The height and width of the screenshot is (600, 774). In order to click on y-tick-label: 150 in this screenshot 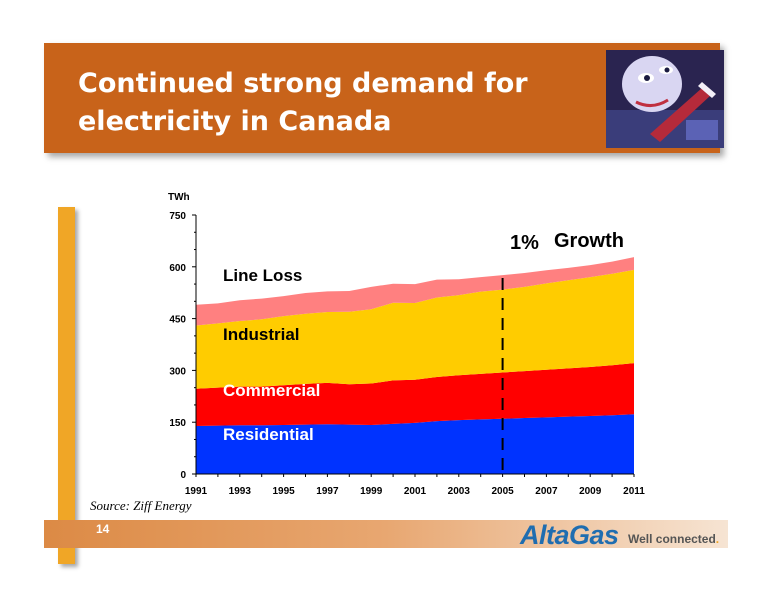, I will do `click(177, 423)`.